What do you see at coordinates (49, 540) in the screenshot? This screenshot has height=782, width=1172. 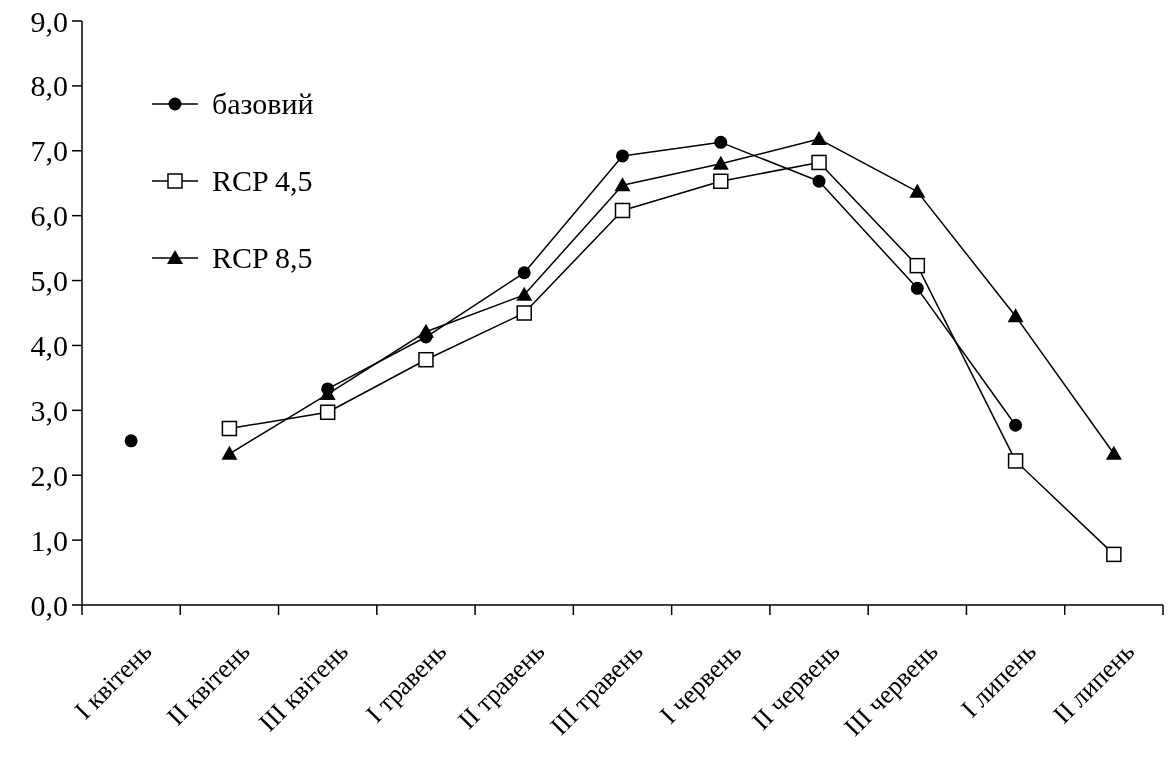 I see `y-tick-label: 1,0` at bounding box center [49, 540].